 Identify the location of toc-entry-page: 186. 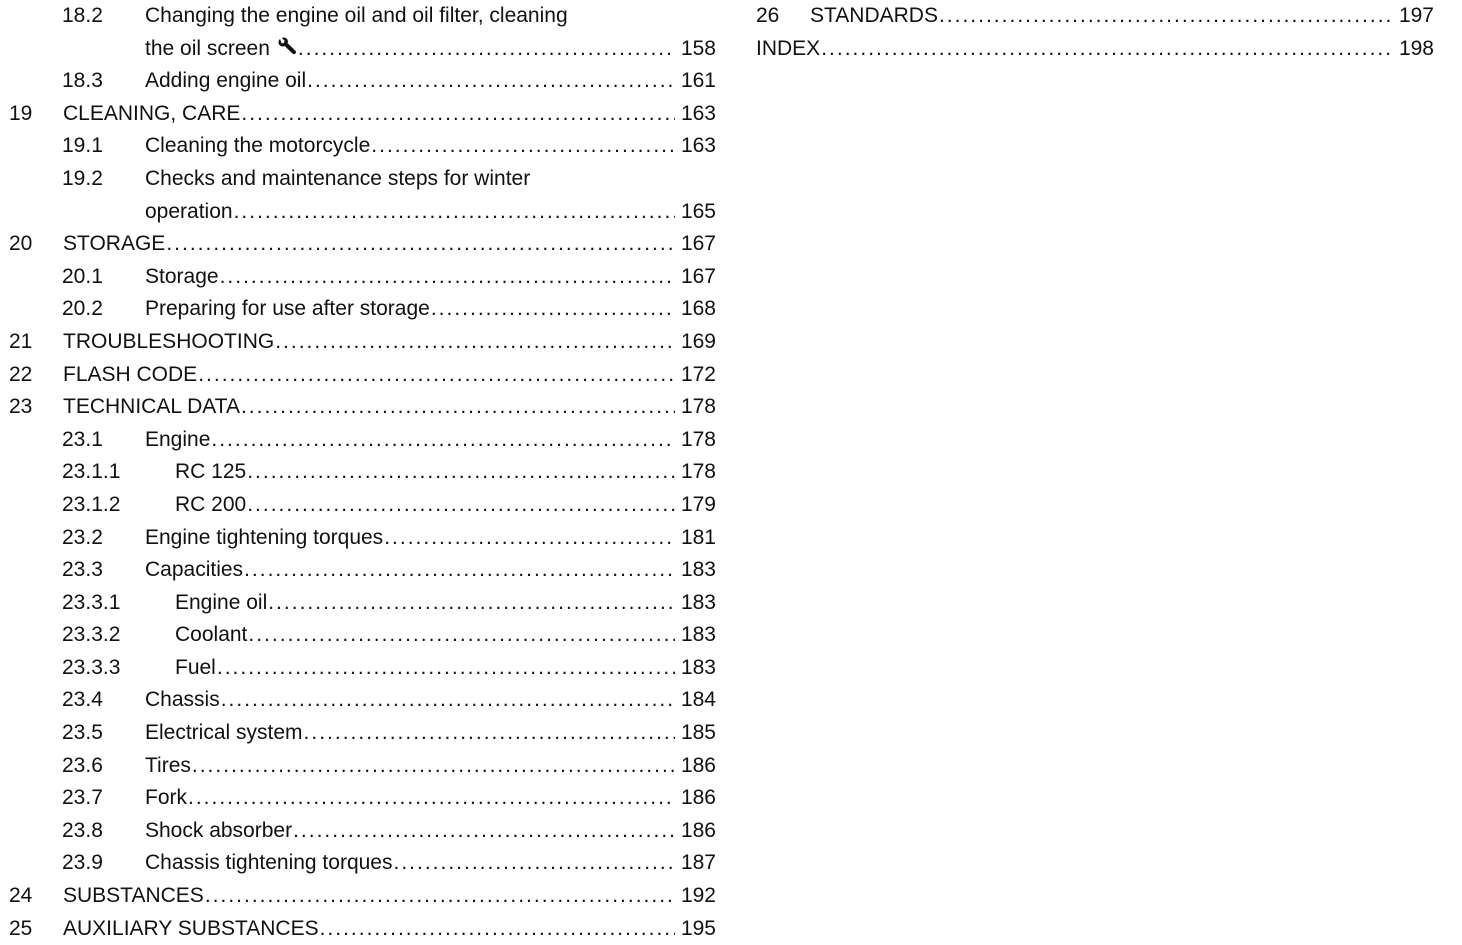
(698, 798).